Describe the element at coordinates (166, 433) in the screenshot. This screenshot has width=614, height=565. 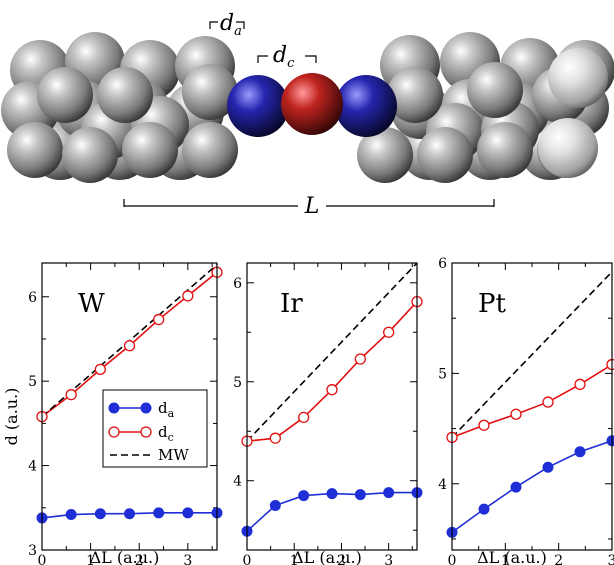
I see `legend-label-dc: dc` at that location.